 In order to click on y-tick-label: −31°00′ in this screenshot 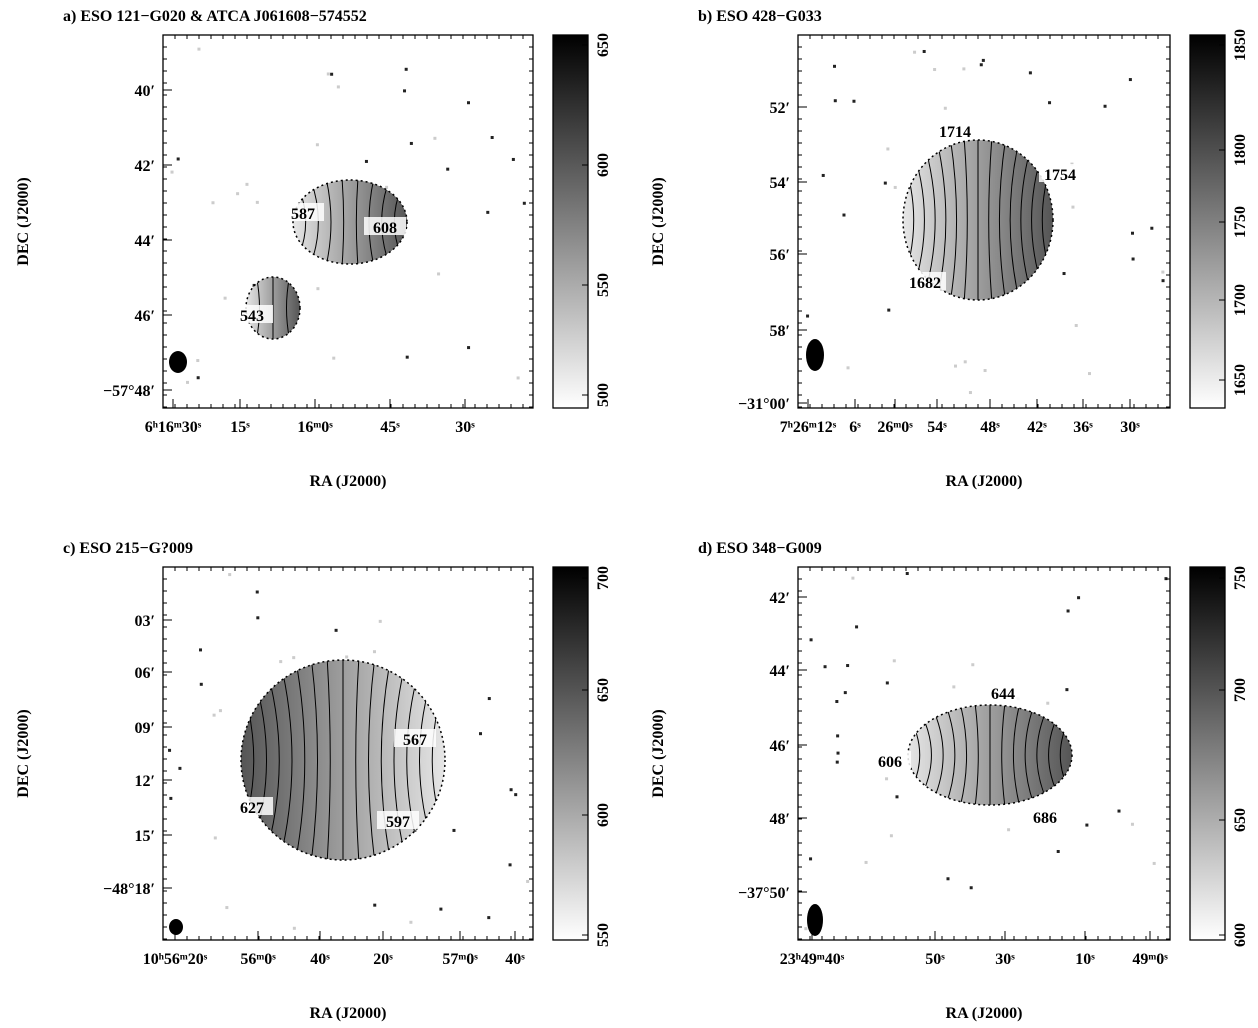, I will do `click(764, 404)`.